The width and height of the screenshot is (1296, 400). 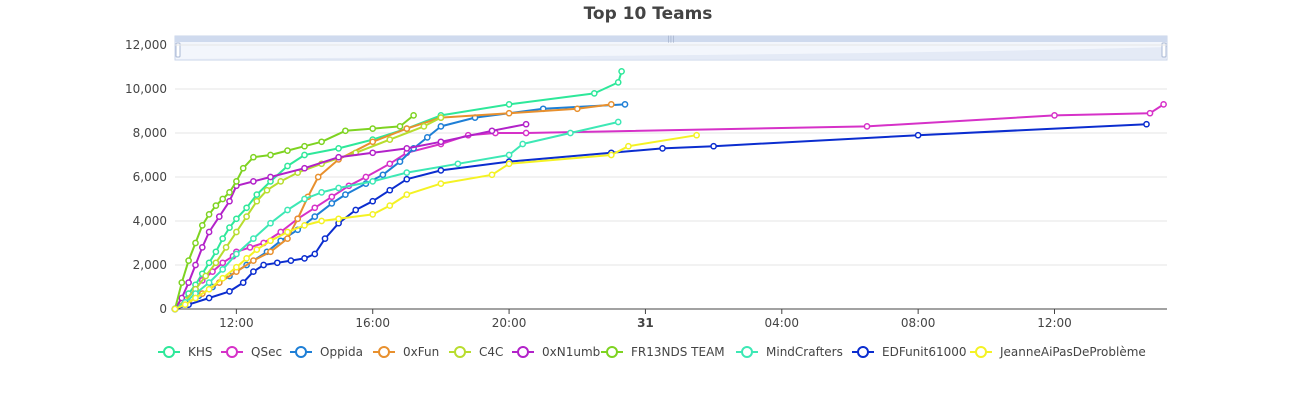 What do you see at coordinates (789, 352) in the screenshot?
I see `legend-item: MindCrafters` at bounding box center [789, 352].